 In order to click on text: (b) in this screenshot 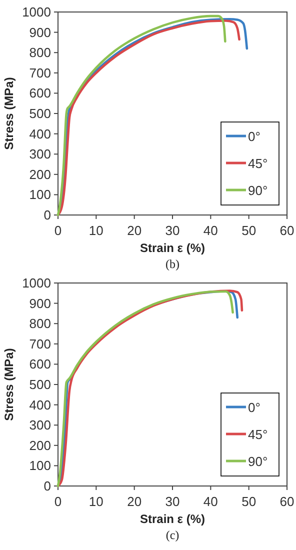, I will do `click(173, 264)`.